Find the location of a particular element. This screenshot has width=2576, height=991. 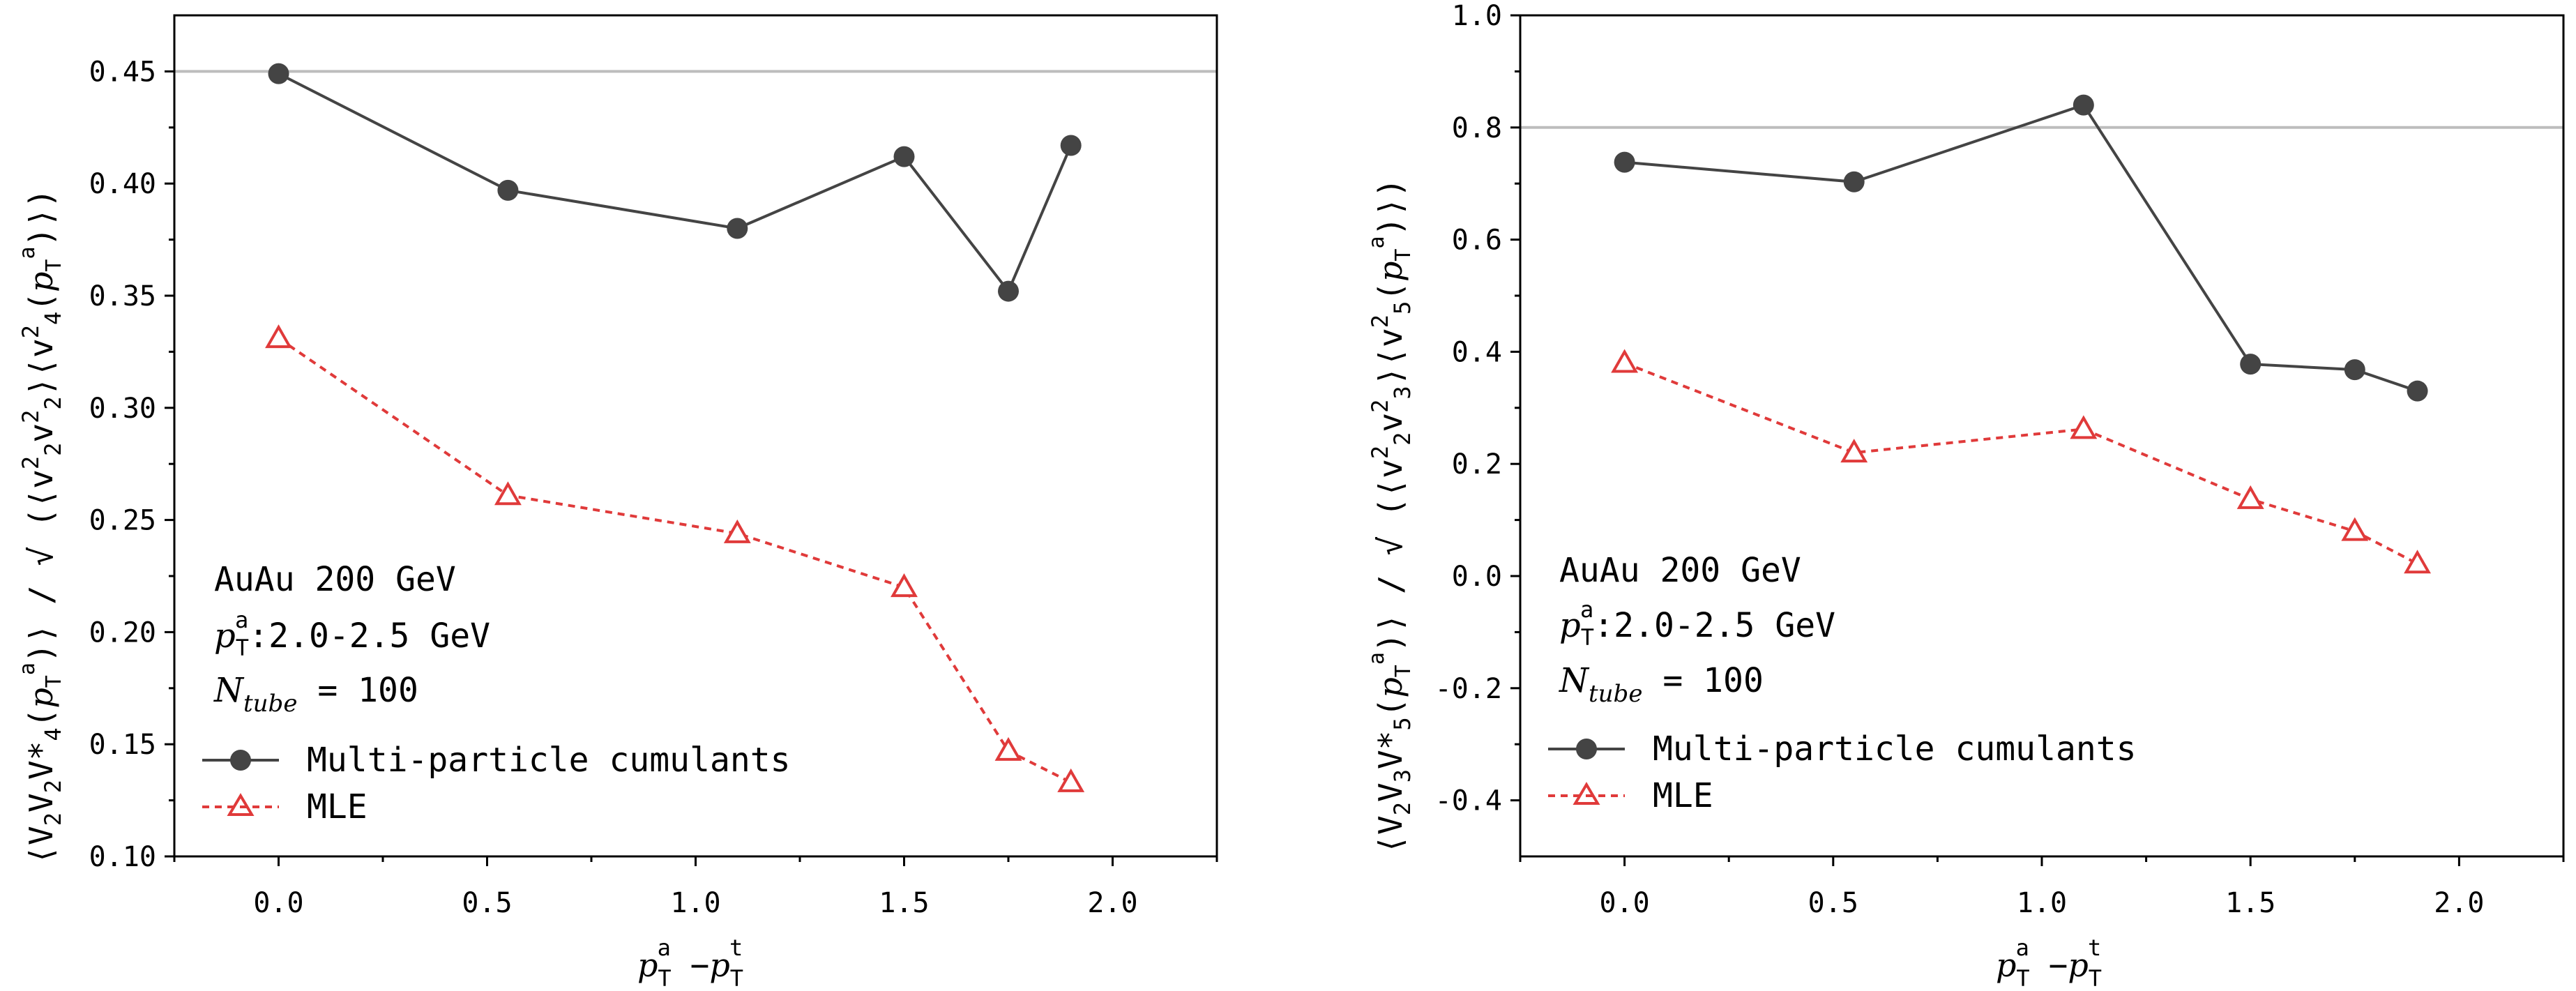

y-tick-label: 0.2 is located at coordinates (1477, 464).